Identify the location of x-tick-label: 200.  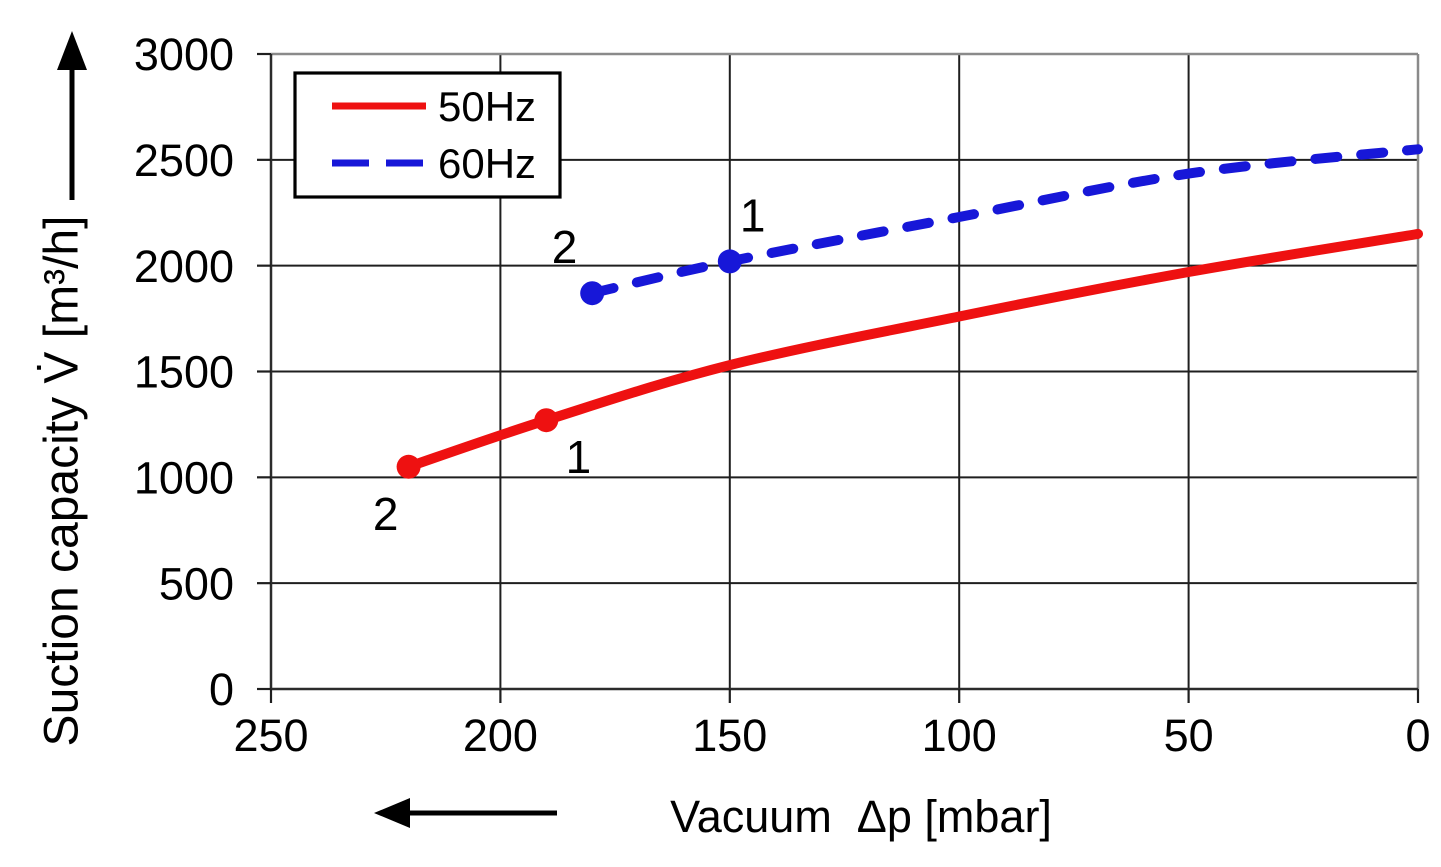
(500, 735).